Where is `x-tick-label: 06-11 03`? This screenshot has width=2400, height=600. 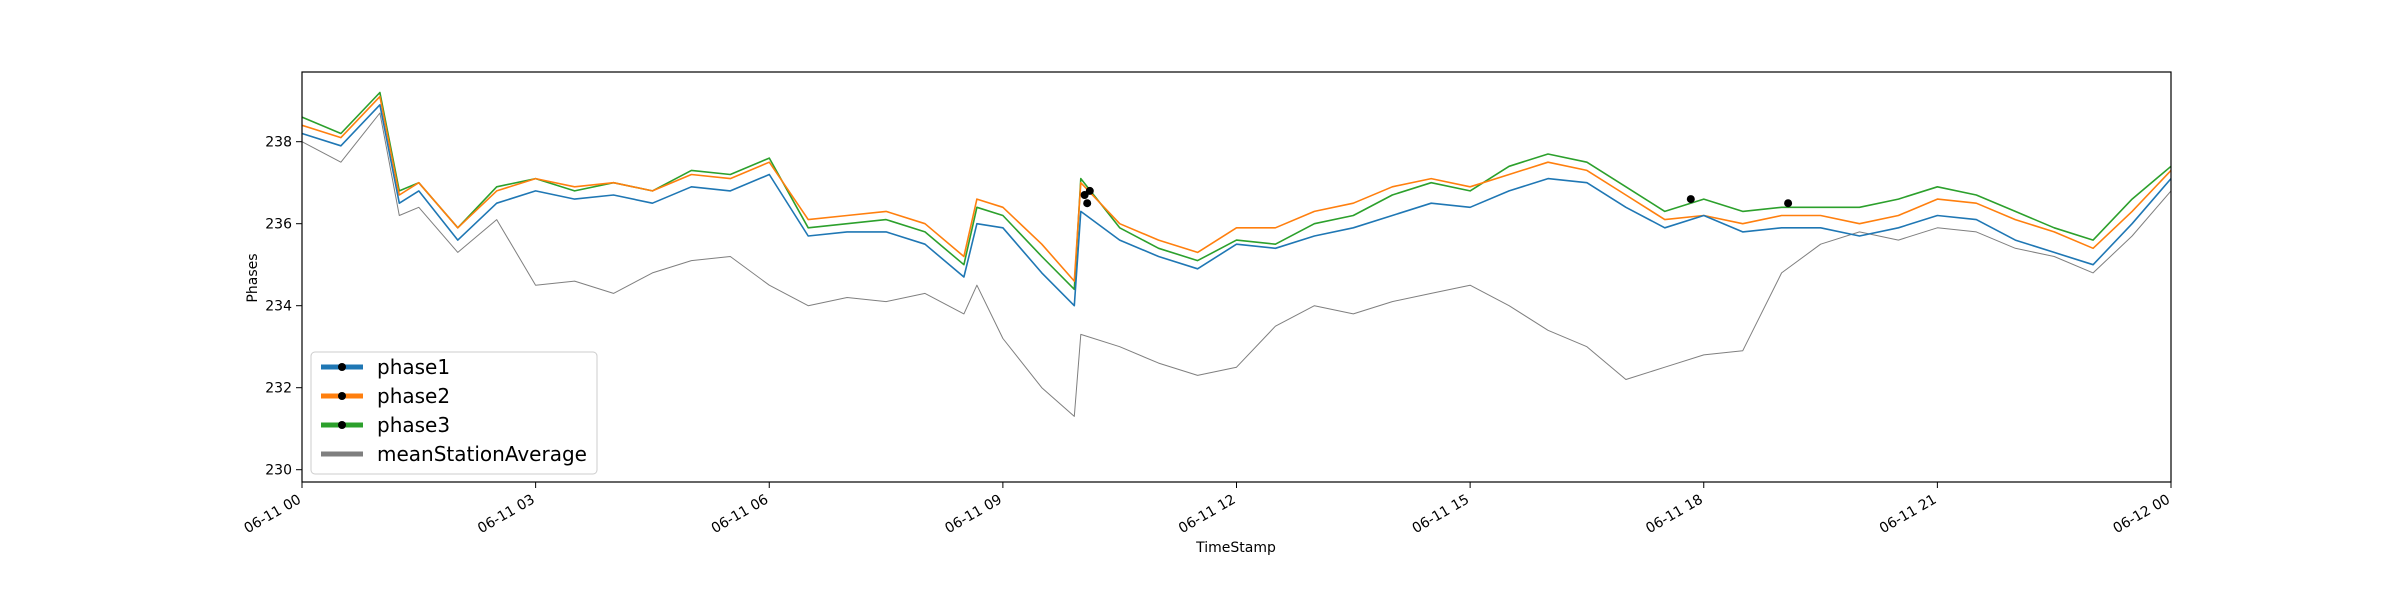 x-tick-label: 06-11 03 is located at coordinates (506, 514).